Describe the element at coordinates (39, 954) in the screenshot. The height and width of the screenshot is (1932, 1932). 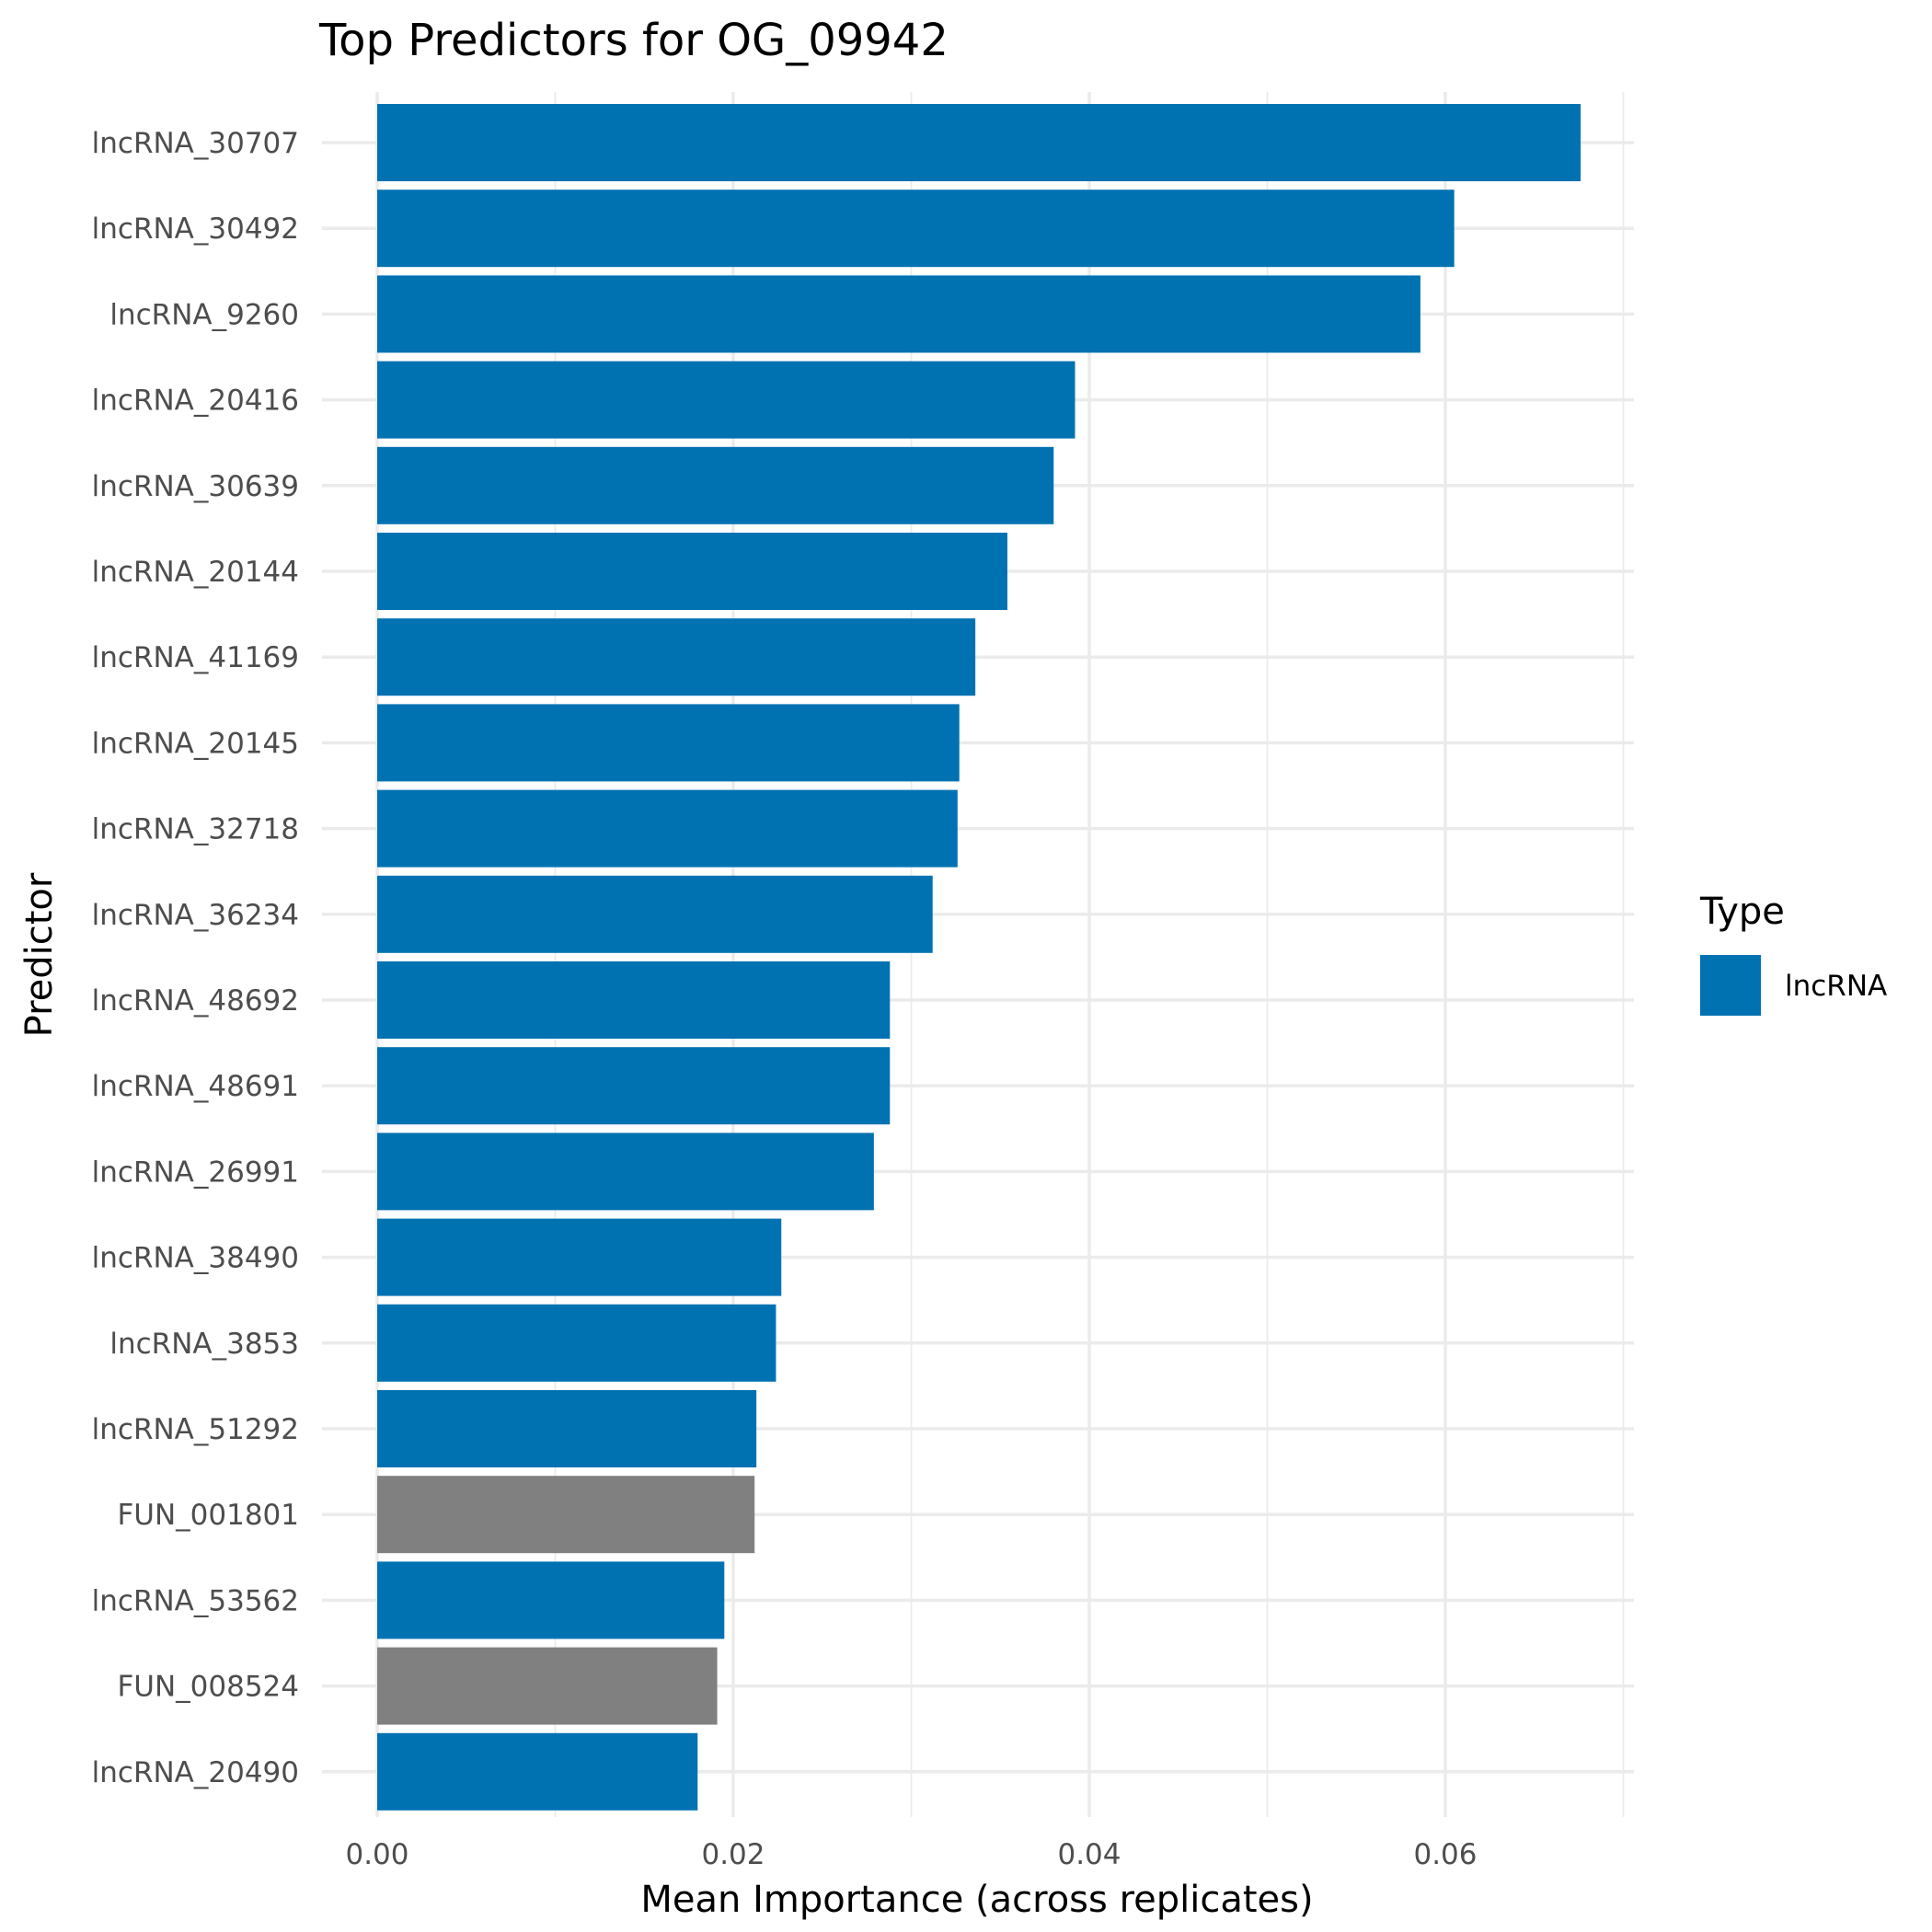
I see `y-axis-title: Predictor` at that location.